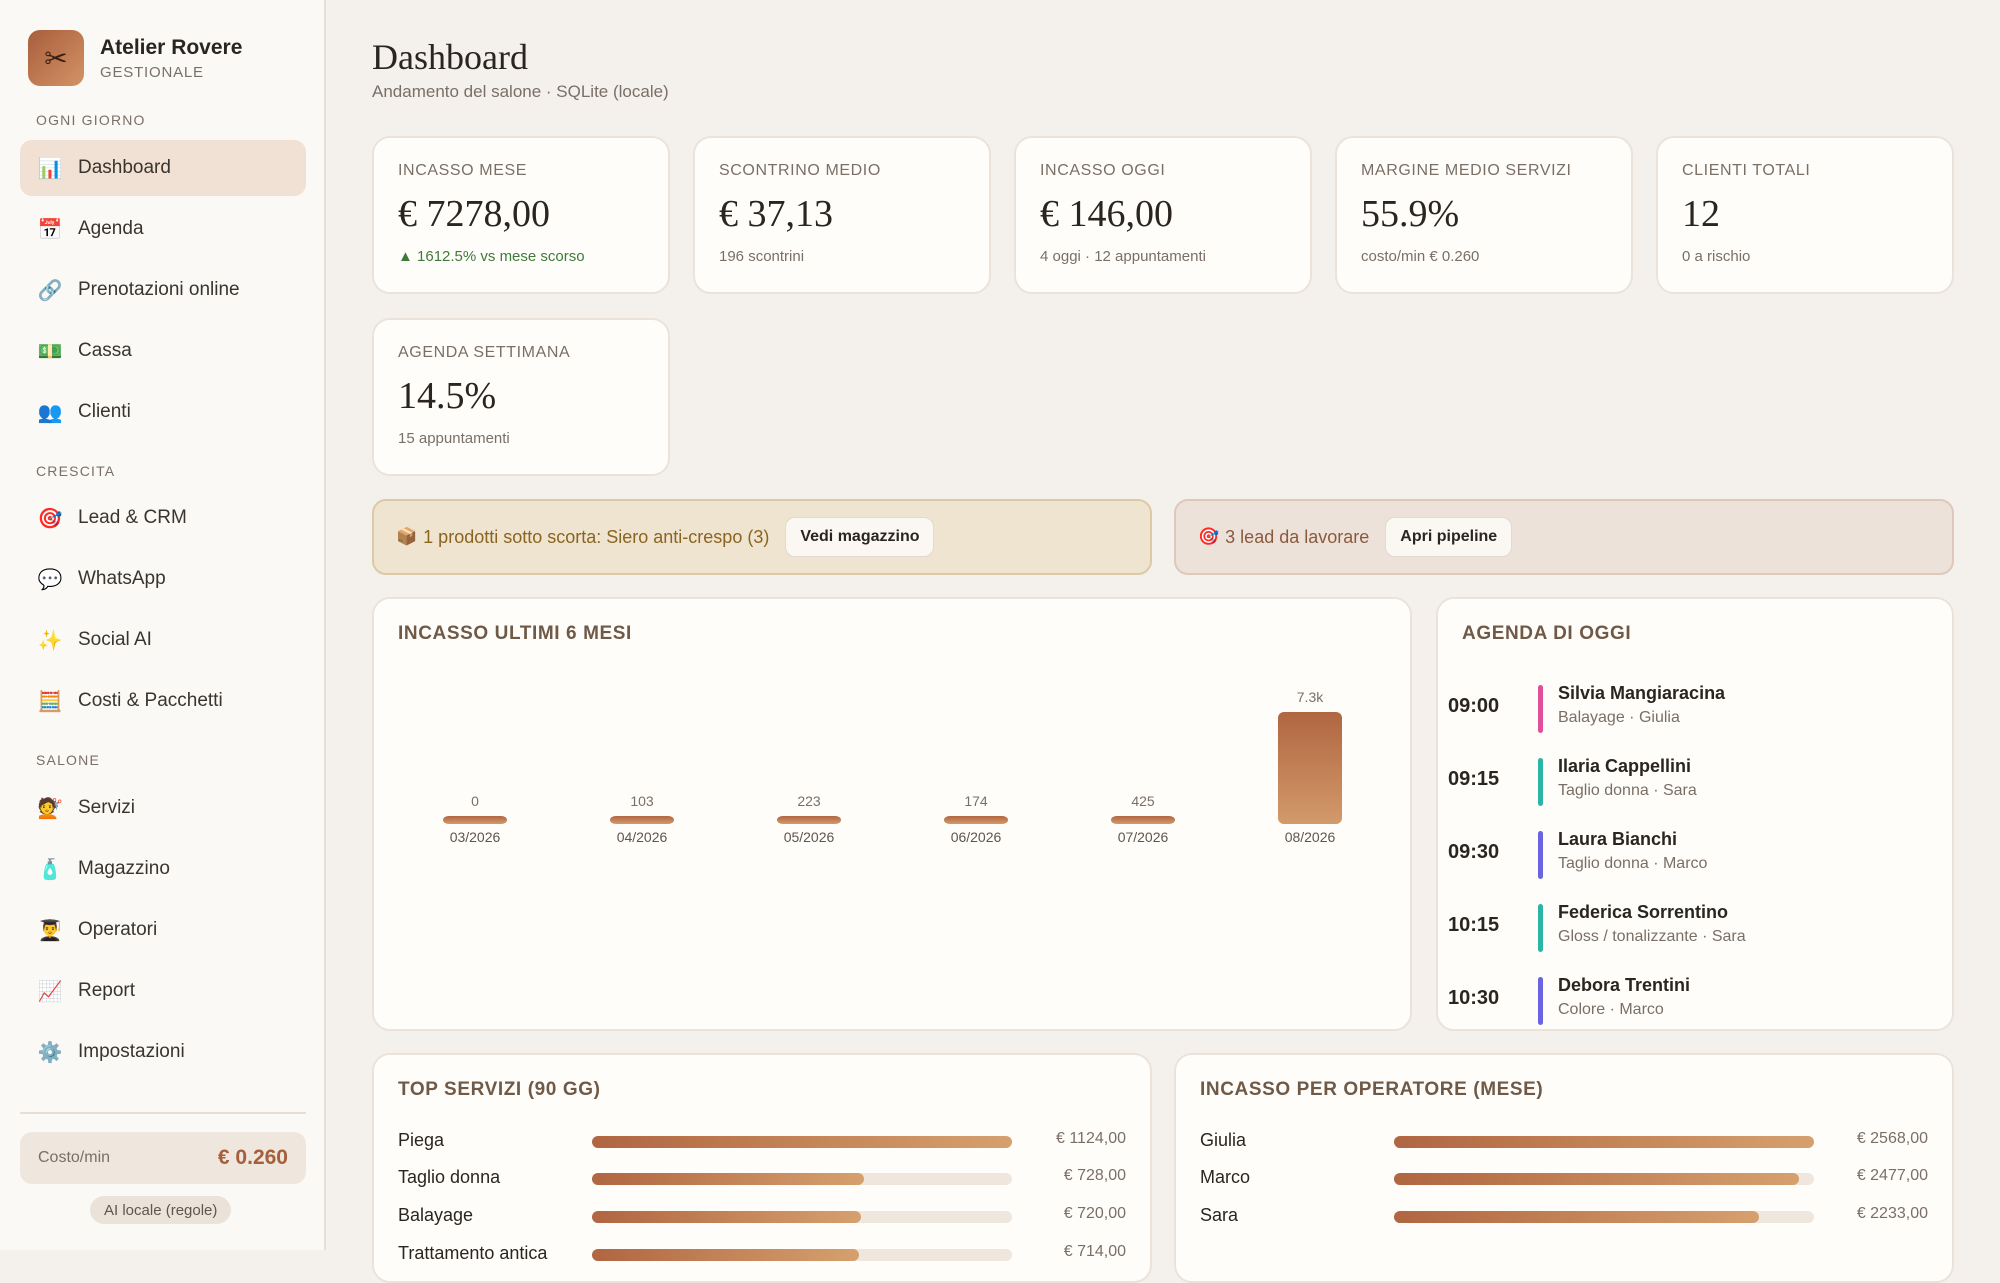 The image size is (2000, 1283). I want to click on sidebar-item-label: Lead & CRM, so click(132, 517).